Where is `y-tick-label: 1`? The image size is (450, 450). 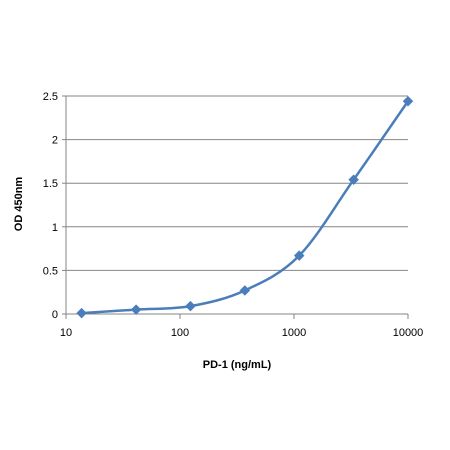
y-tick-label: 1 is located at coordinates (55, 228).